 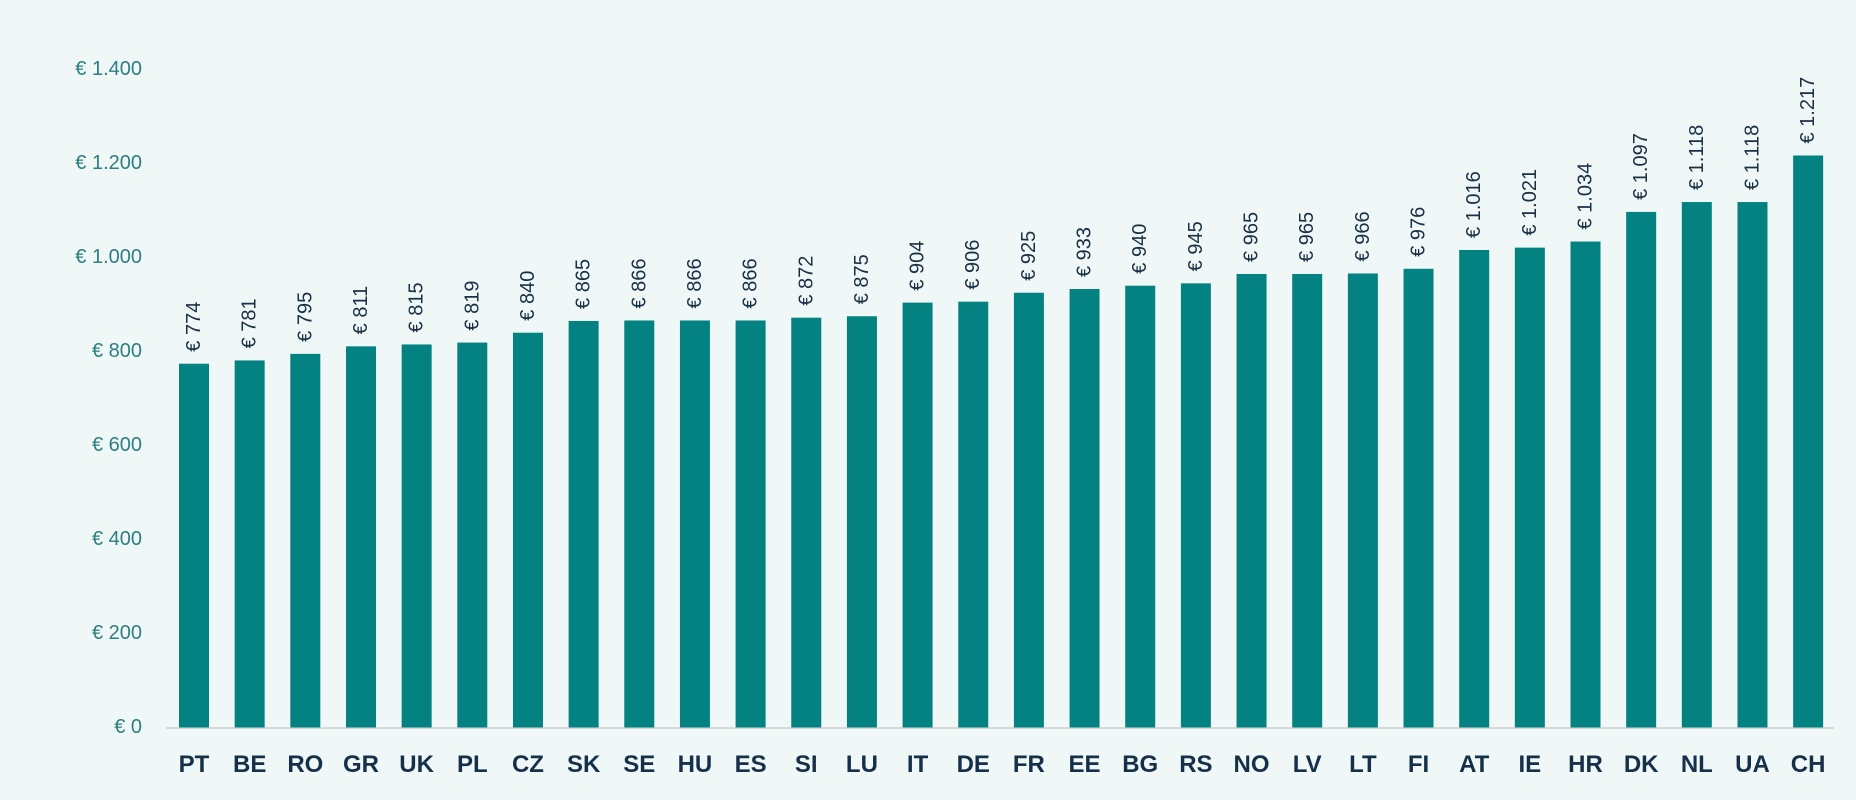 What do you see at coordinates (1085, 764) in the screenshot?
I see `svg-text: EE` at bounding box center [1085, 764].